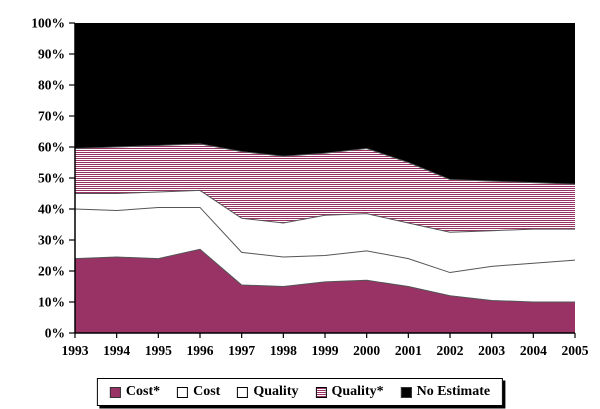  What do you see at coordinates (200, 350) in the screenshot?
I see `x-axis-tick-label: 1996` at bounding box center [200, 350].